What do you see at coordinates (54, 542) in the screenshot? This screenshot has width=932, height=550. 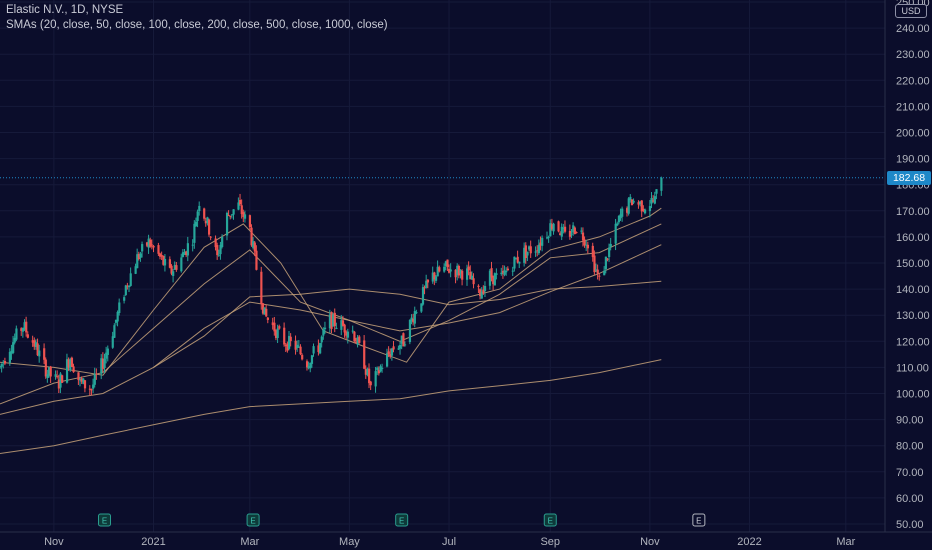 I see `time-tick-label: Nov` at bounding box center [54, 542].